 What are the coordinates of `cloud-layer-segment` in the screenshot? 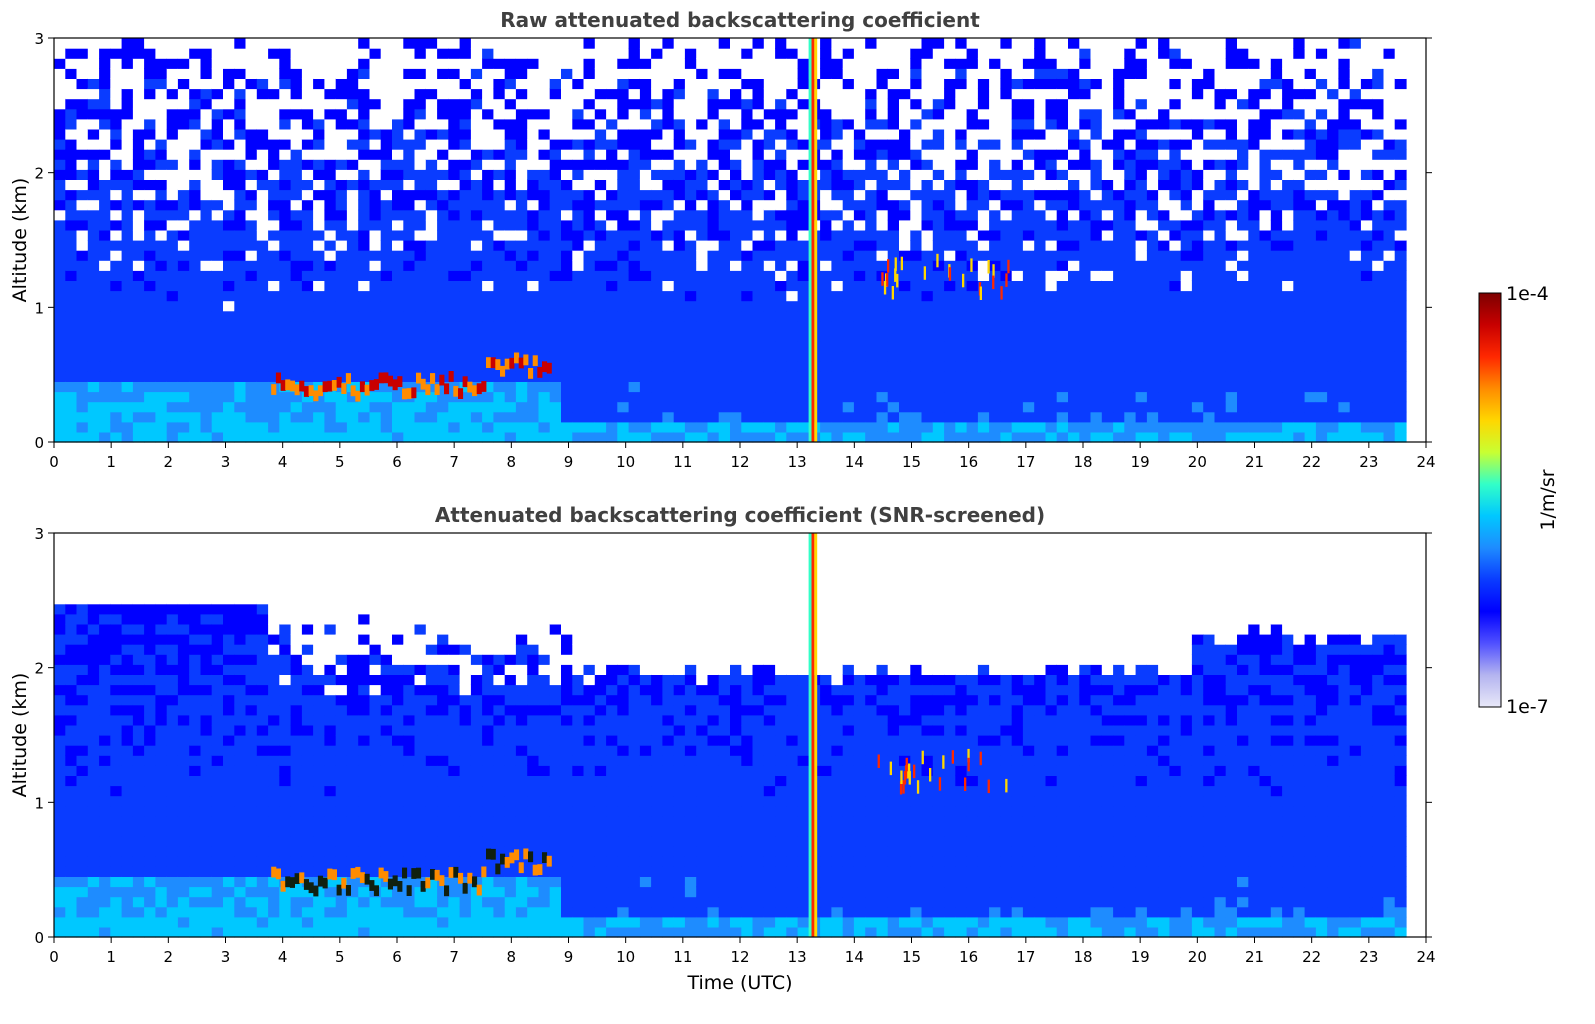 It's located at (549, 368).